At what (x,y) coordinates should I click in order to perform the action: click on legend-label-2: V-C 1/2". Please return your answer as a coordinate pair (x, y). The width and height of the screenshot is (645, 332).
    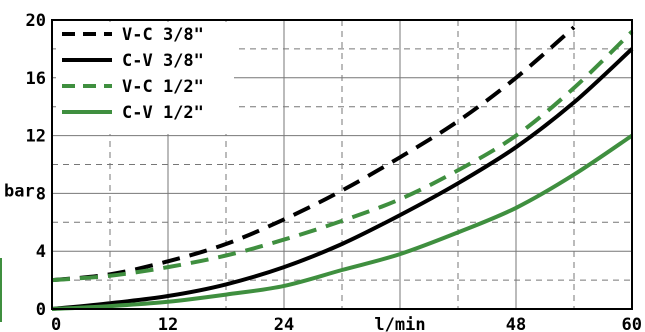
    Looking at the image, I should click on (163, 87).